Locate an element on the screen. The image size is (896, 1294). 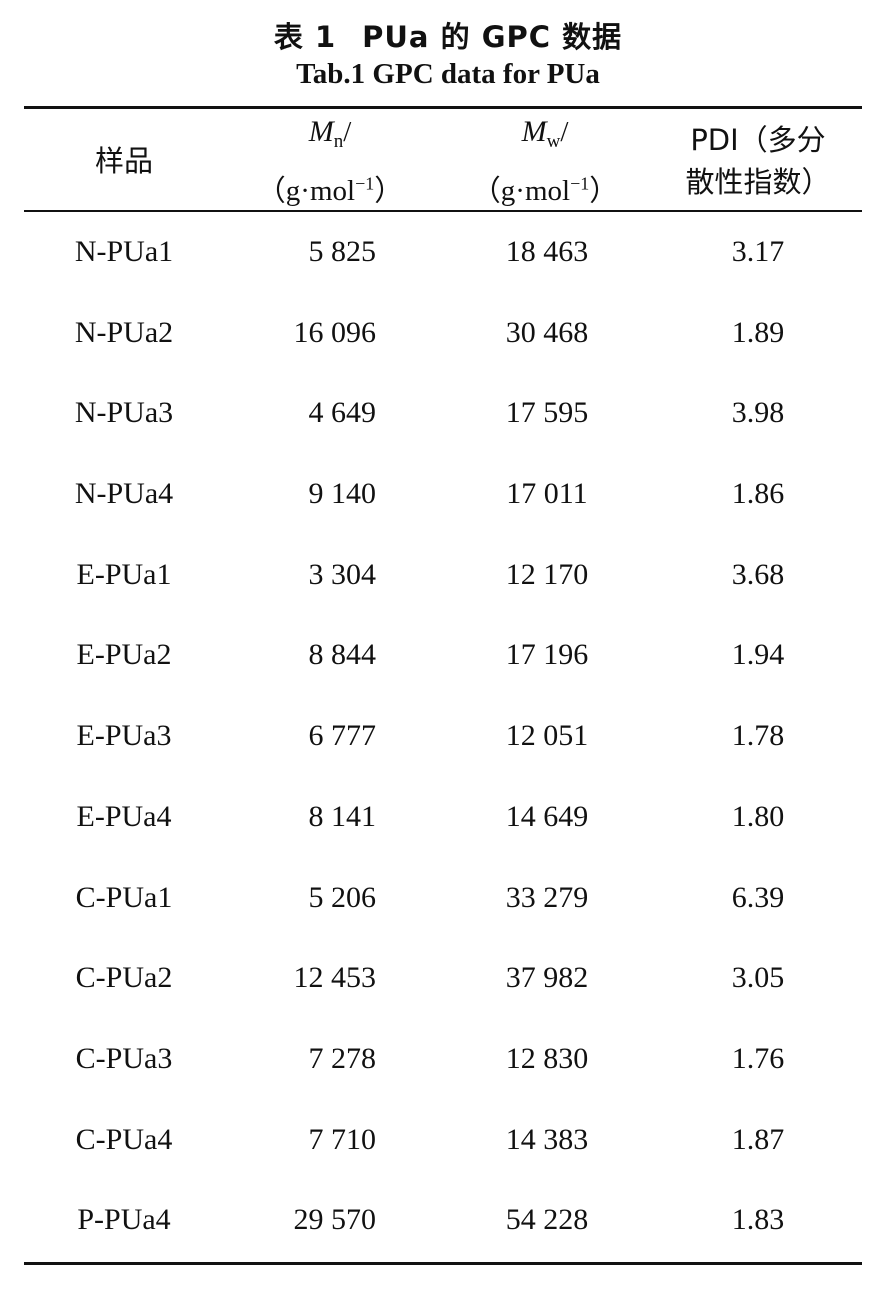
cell-mw: 14 383 is located at coordinates (547, 1139).